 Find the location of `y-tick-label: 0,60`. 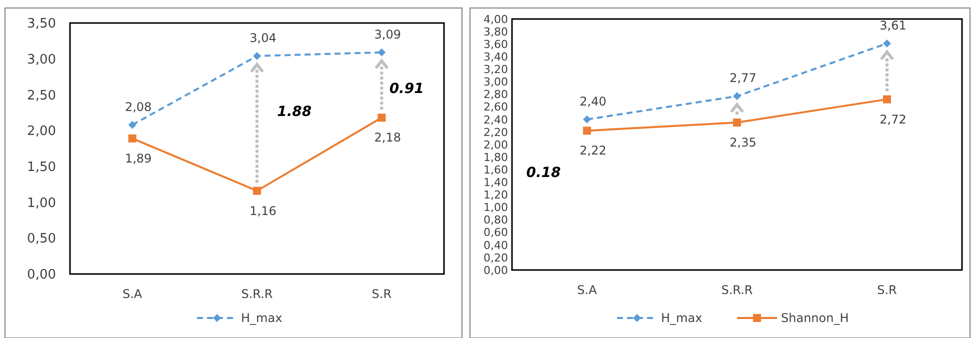

y-tick-label: 0,60 is located at coordinates (496, 233).